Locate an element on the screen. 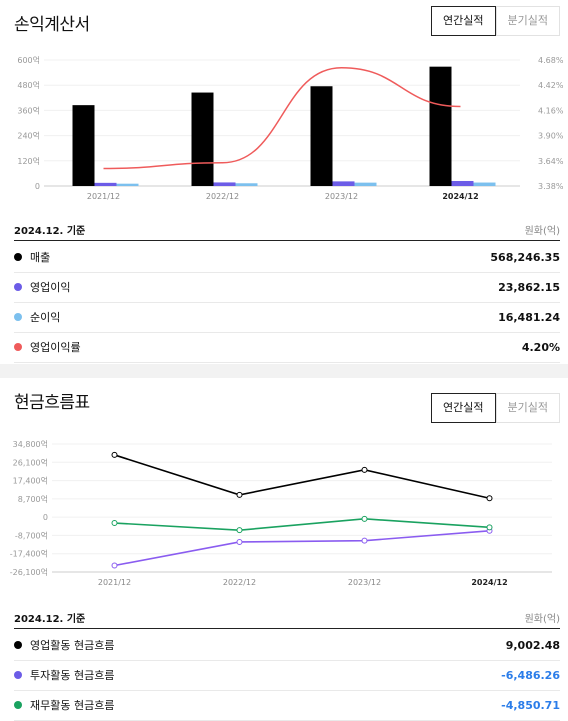  table-row: 매출 568,246.35 is located at coordinates (287, 257).